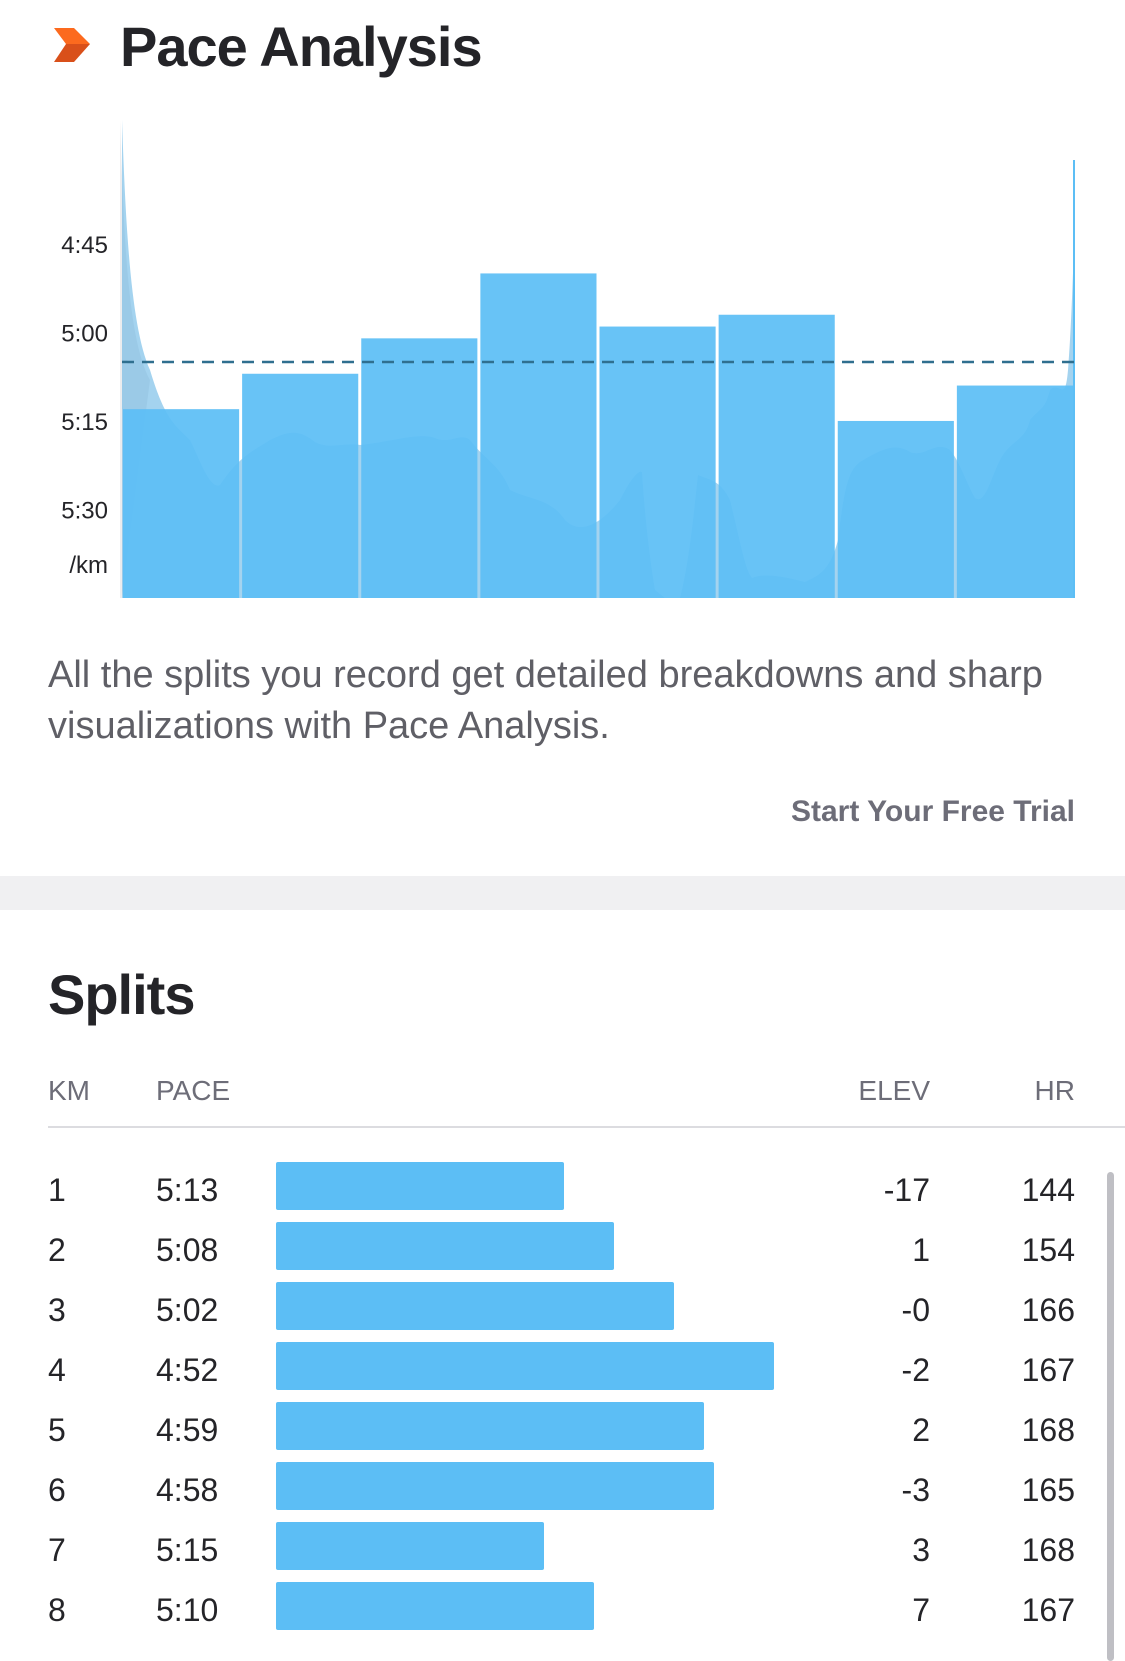 Image resolution: width=1125 pixels, height=1661 pixels. I want to click on split-pace: 5:10, so click(187, 1610).